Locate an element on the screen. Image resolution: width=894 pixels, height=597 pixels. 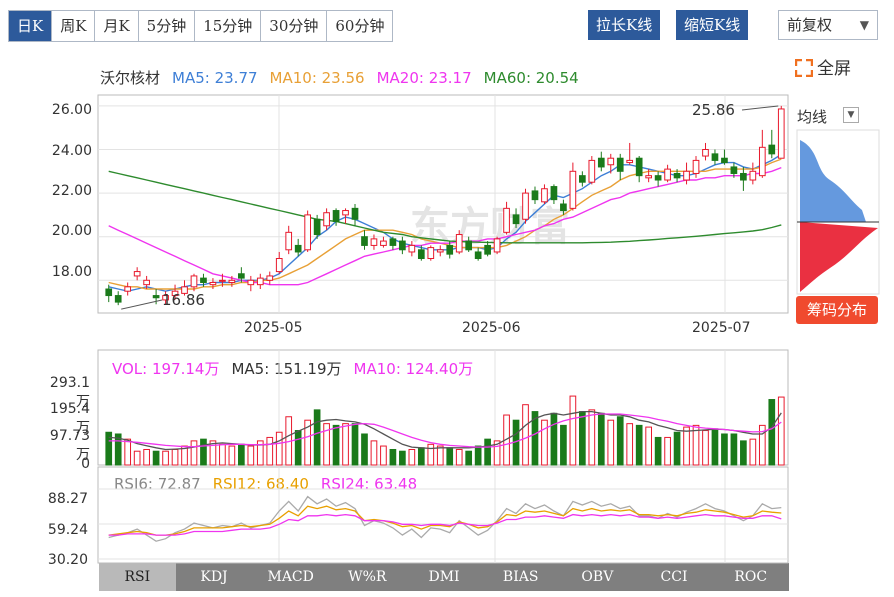
indicator-tab-dmi: DMI is located at coordinates (444, 577).